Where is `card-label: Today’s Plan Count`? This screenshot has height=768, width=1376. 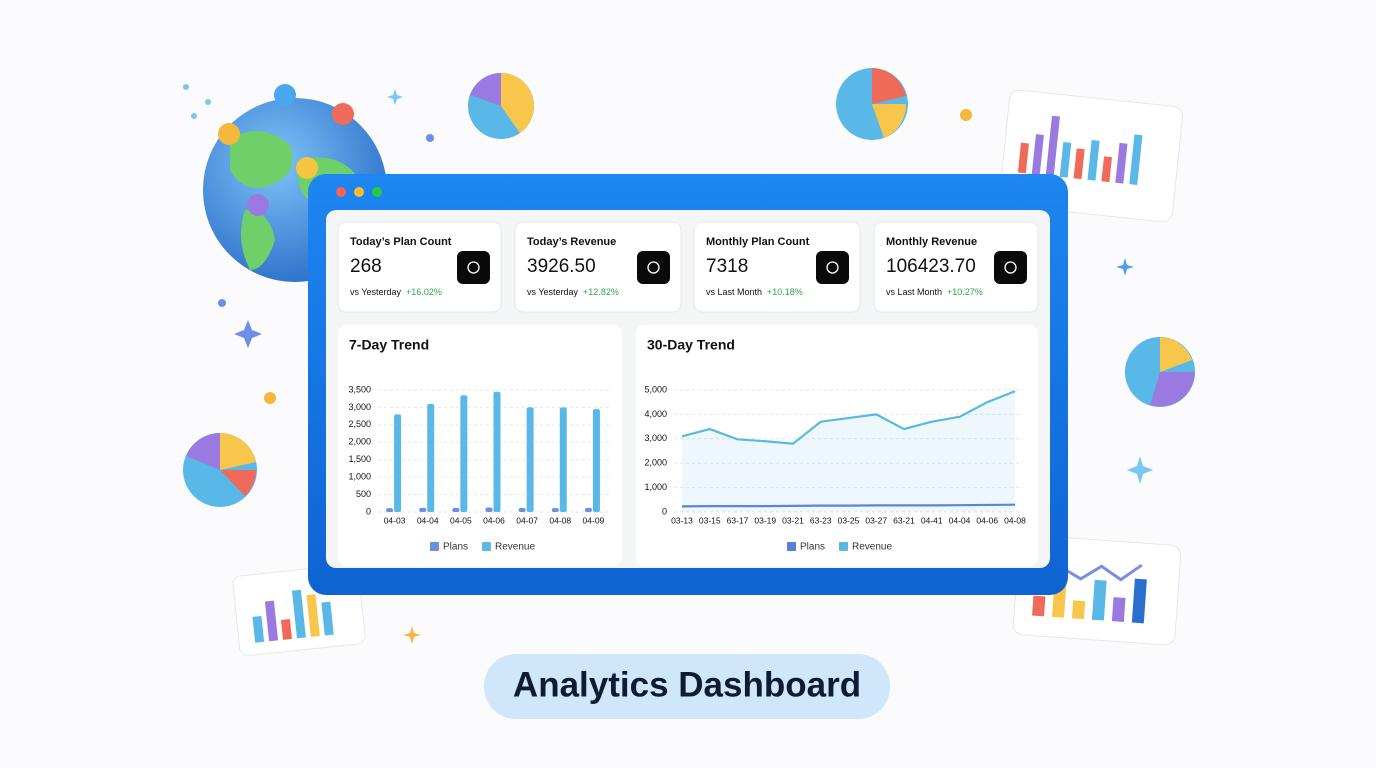
card-label: Today’s Plan Count is located at coordinates (401, 242).